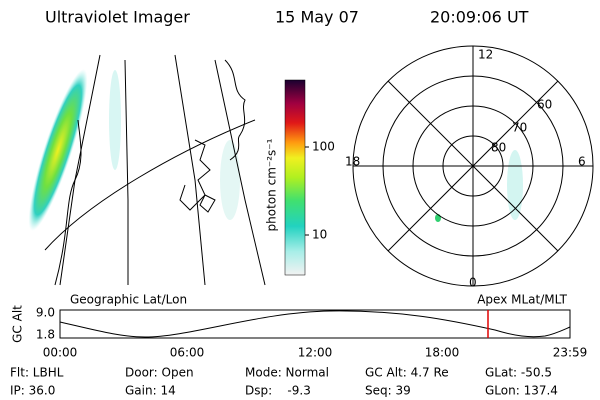  I want to click on strip-y-label: GC Alt, so click(18, 324).